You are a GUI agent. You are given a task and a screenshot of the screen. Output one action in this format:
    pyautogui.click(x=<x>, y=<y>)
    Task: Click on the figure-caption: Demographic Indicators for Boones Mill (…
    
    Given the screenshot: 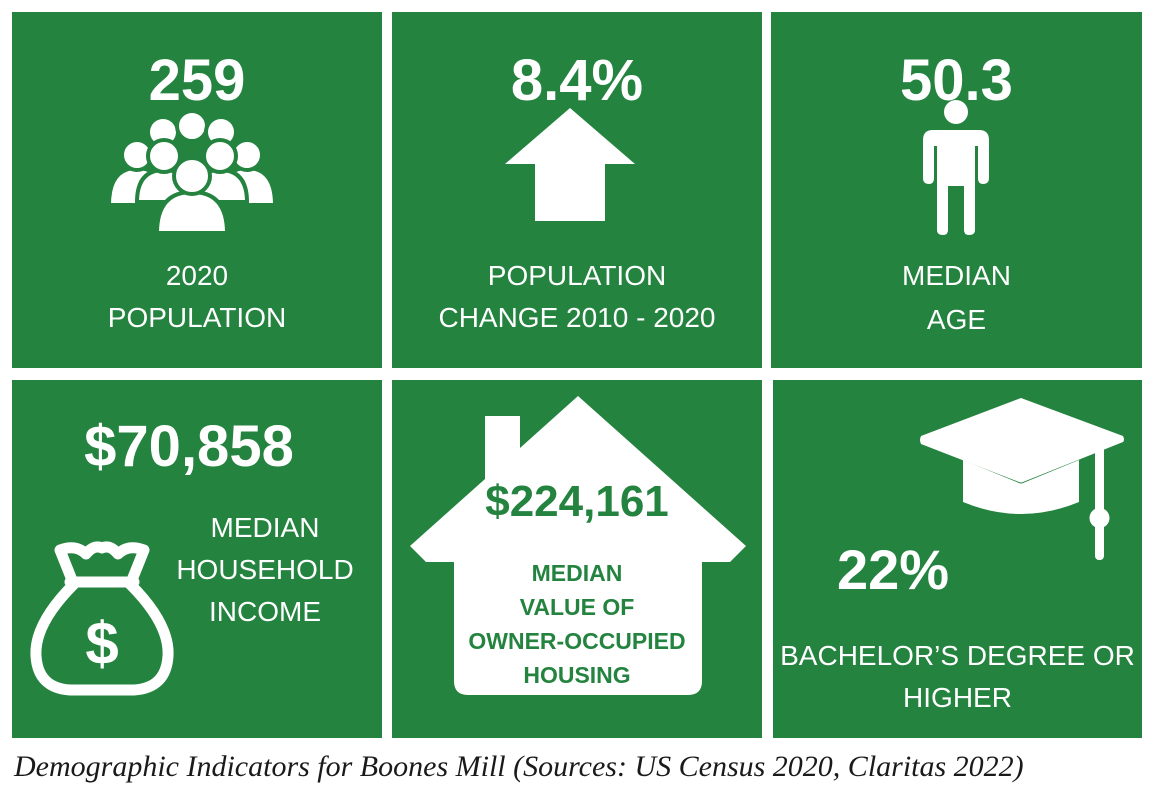 What is the action you would take?
    pyautogui.click(x=519, y=766)
    